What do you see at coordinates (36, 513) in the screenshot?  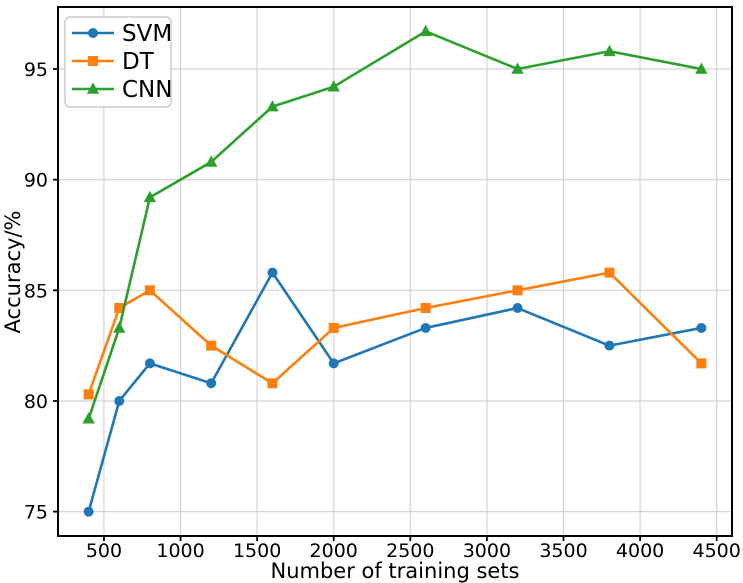 I see `y-tick-label: 75` at bounding box center [36, 513].